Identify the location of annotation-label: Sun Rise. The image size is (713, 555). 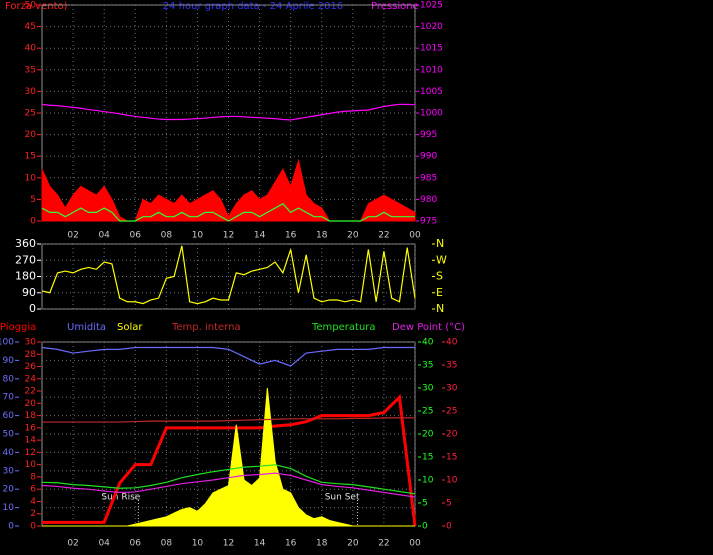
(120, 498).